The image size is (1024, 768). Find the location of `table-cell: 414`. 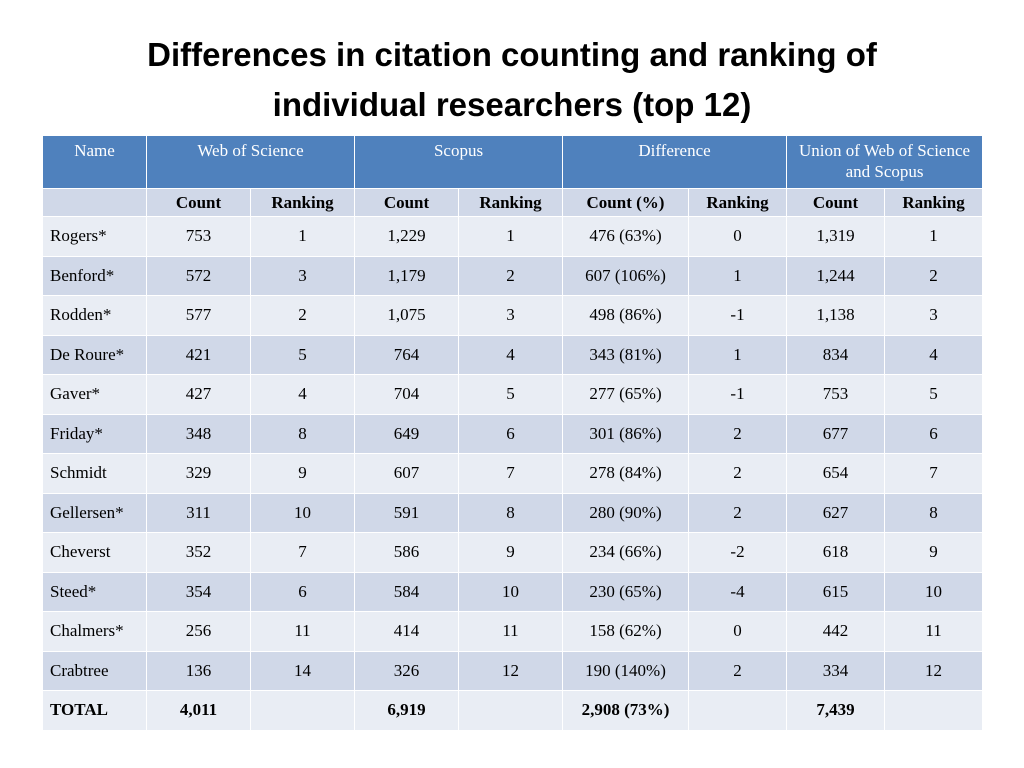

table-cell: 414 is located at coordinates (406, 631).